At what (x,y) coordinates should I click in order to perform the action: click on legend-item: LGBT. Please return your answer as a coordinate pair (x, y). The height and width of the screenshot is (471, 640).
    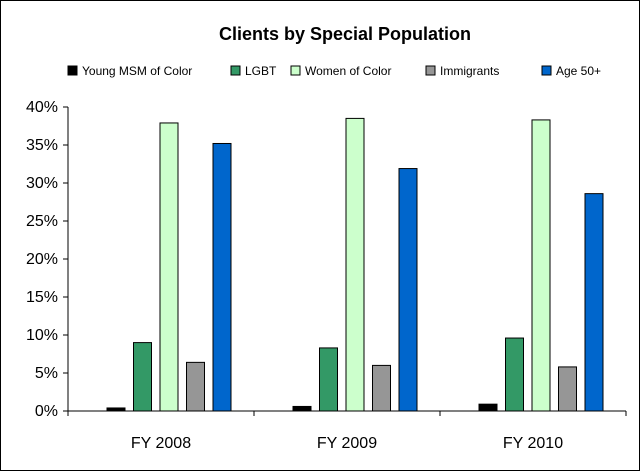
    Looking at the image, I should click on (253, 71).